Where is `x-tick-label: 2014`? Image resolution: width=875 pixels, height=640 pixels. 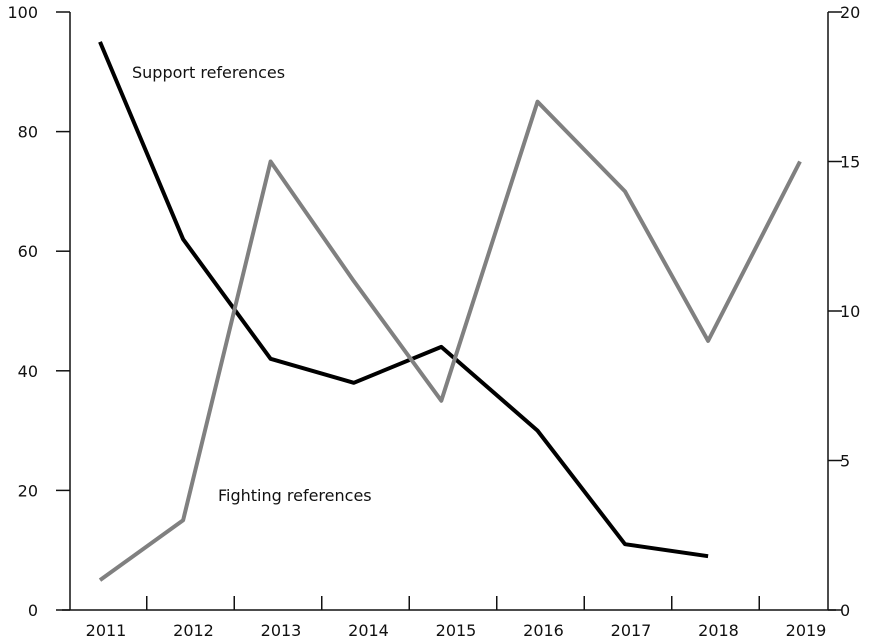 x-tick-label: 2014 is located at coordinates (368, 630).